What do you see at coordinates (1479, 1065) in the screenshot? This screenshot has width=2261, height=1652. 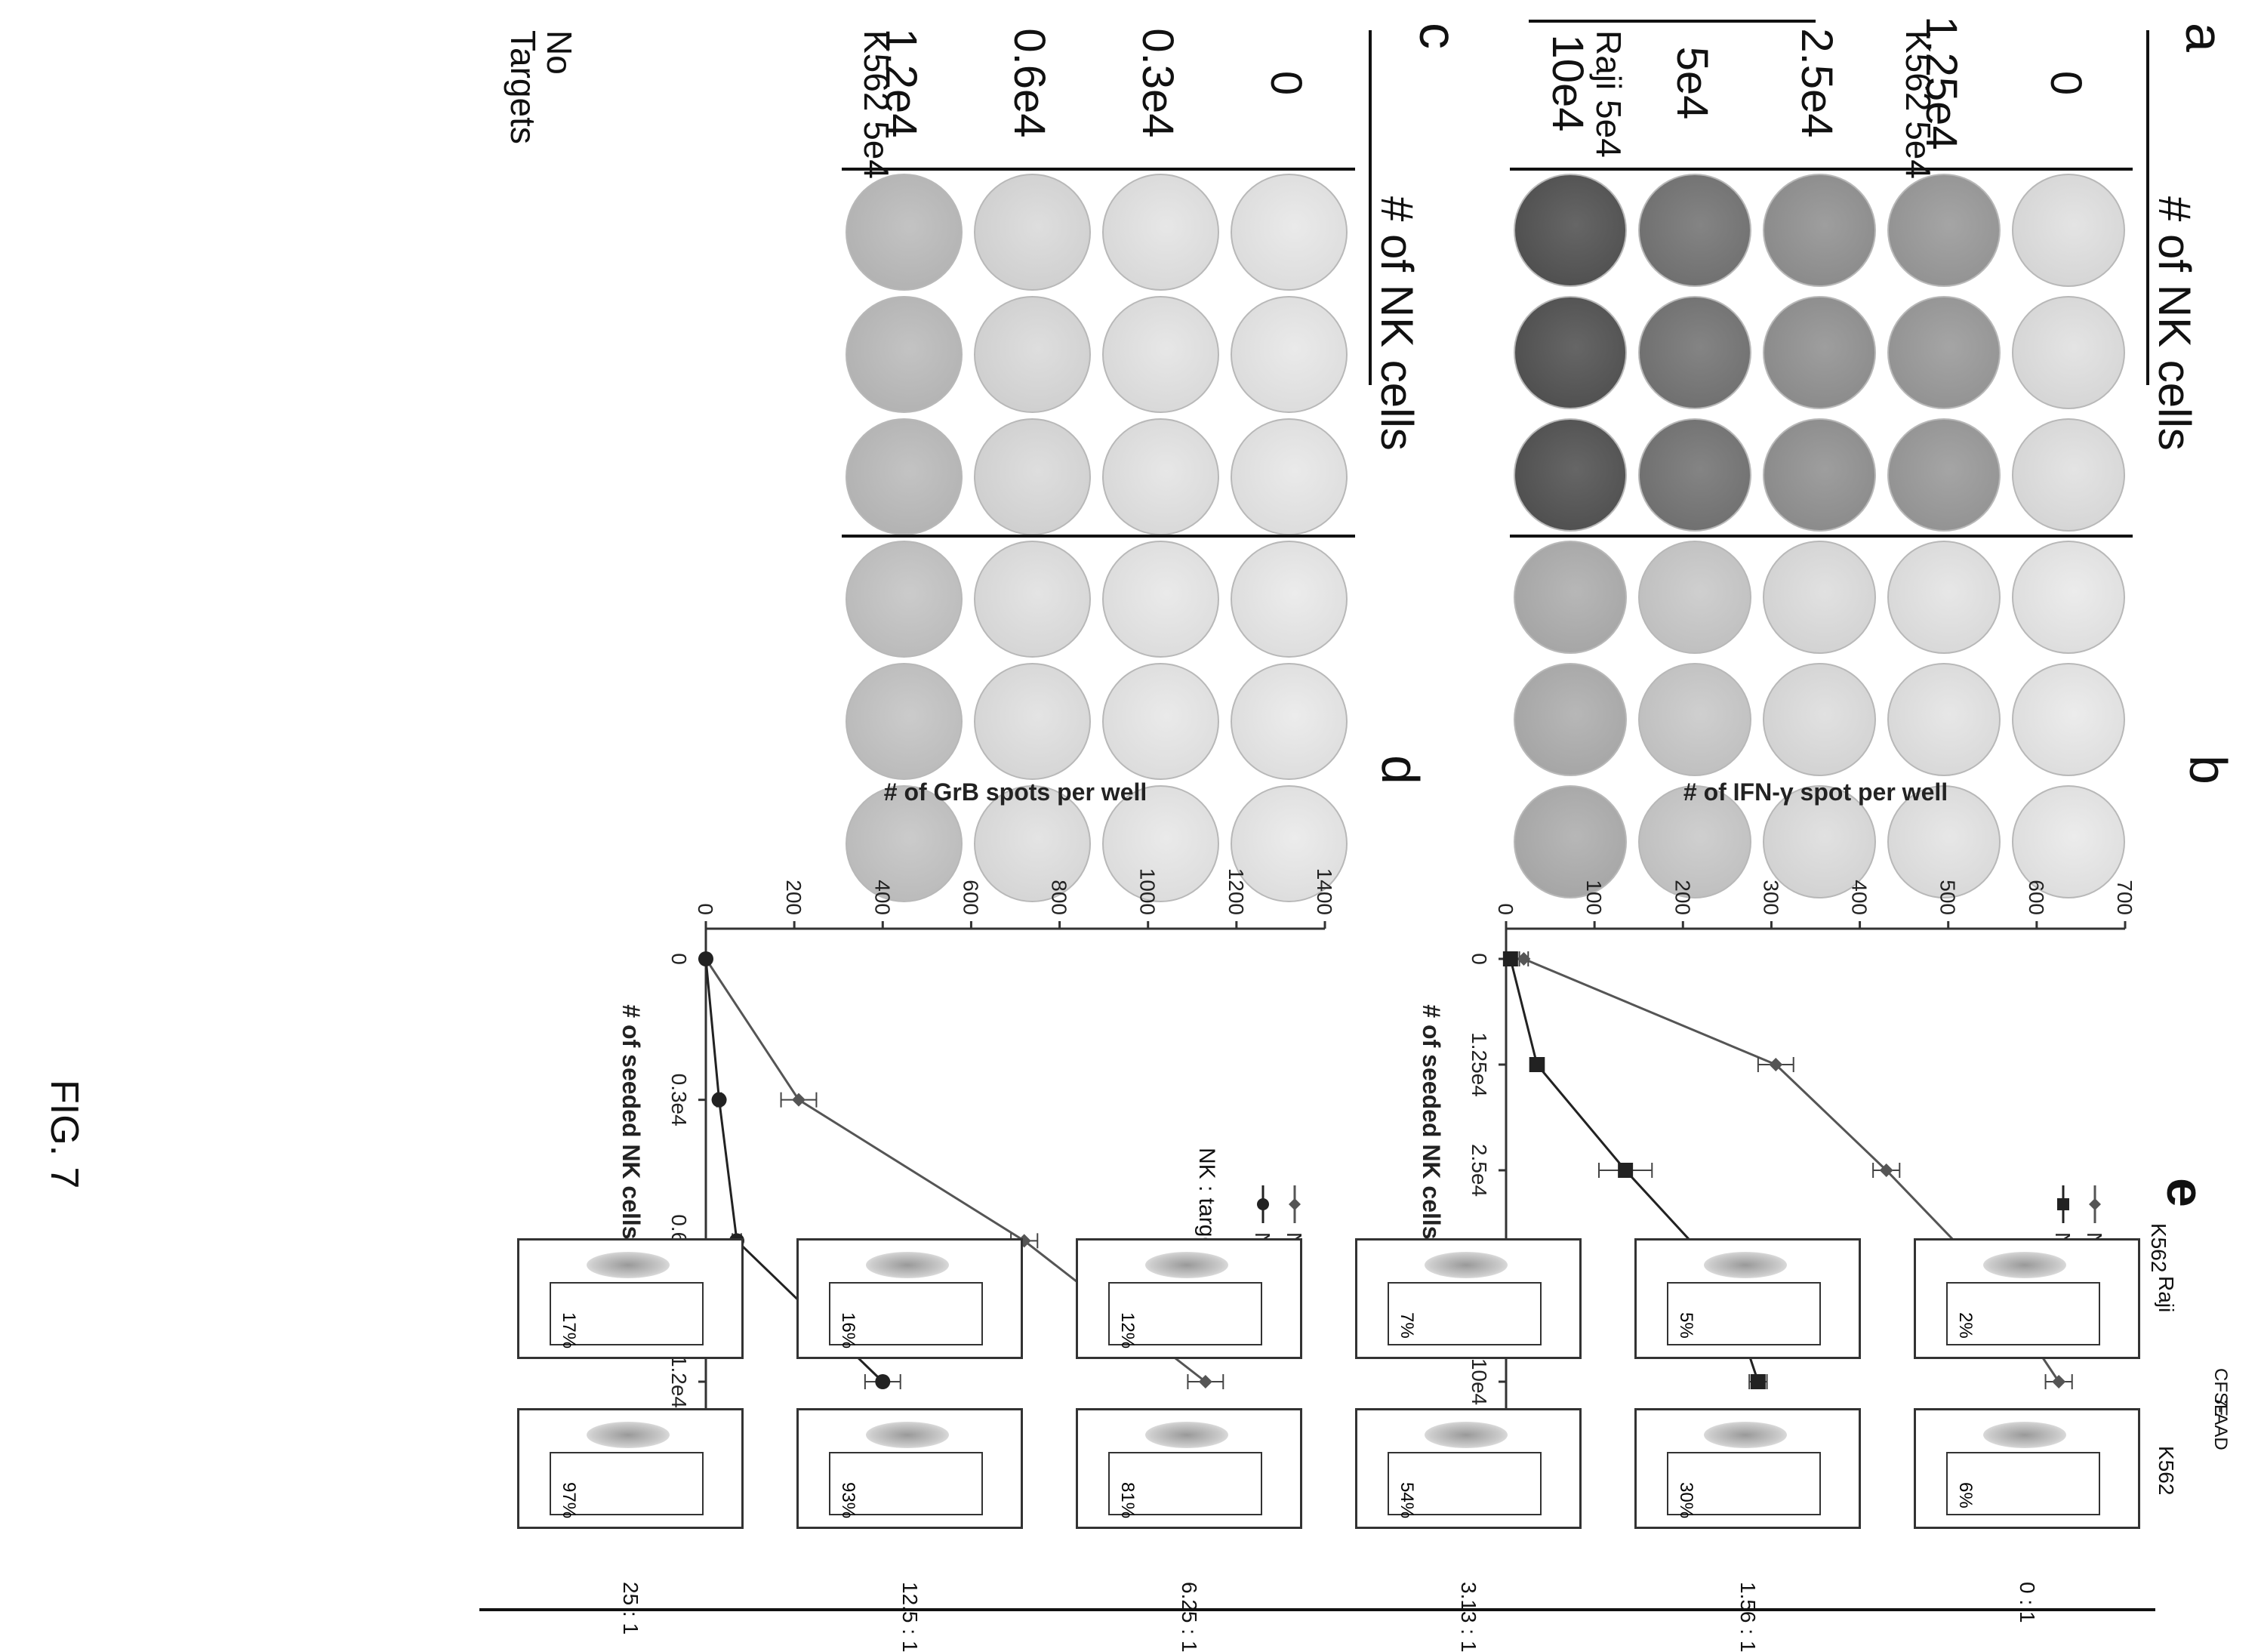 I see `x-tick-label: 1.25e4` at bounding box center [1479, 1065].